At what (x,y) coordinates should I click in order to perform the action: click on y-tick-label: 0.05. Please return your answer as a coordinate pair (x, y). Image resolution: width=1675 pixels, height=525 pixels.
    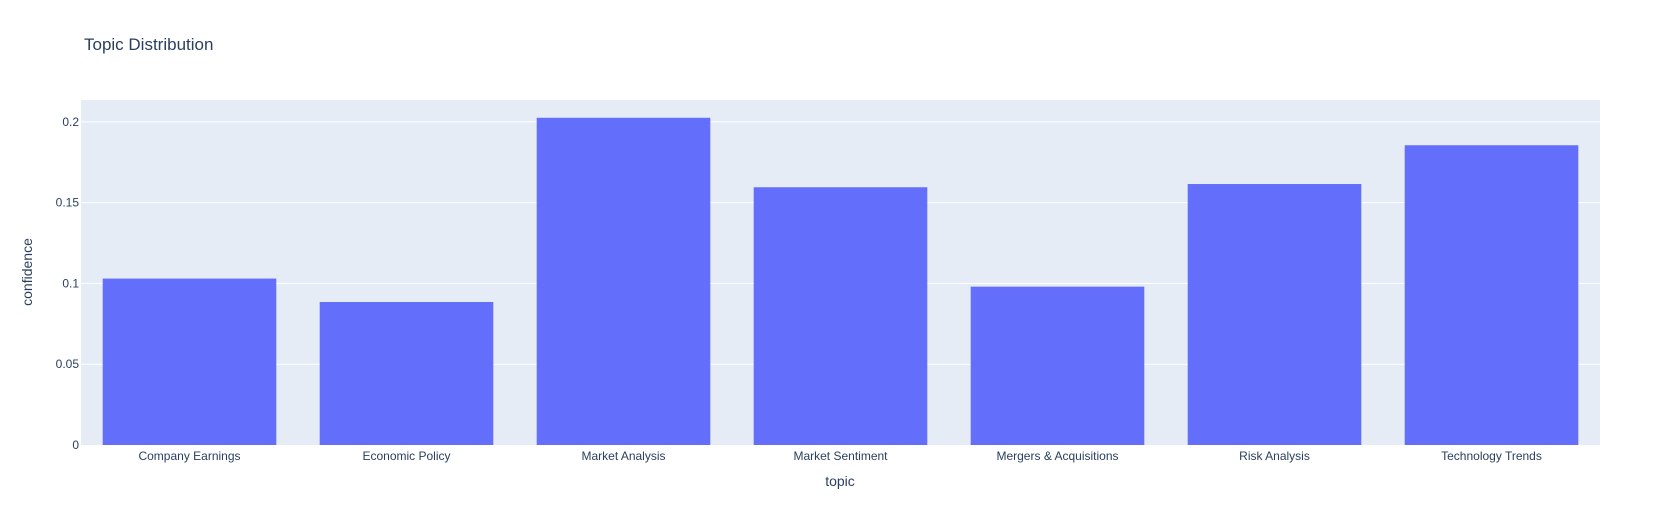
    Looking at the image, I should click on (68, 364).